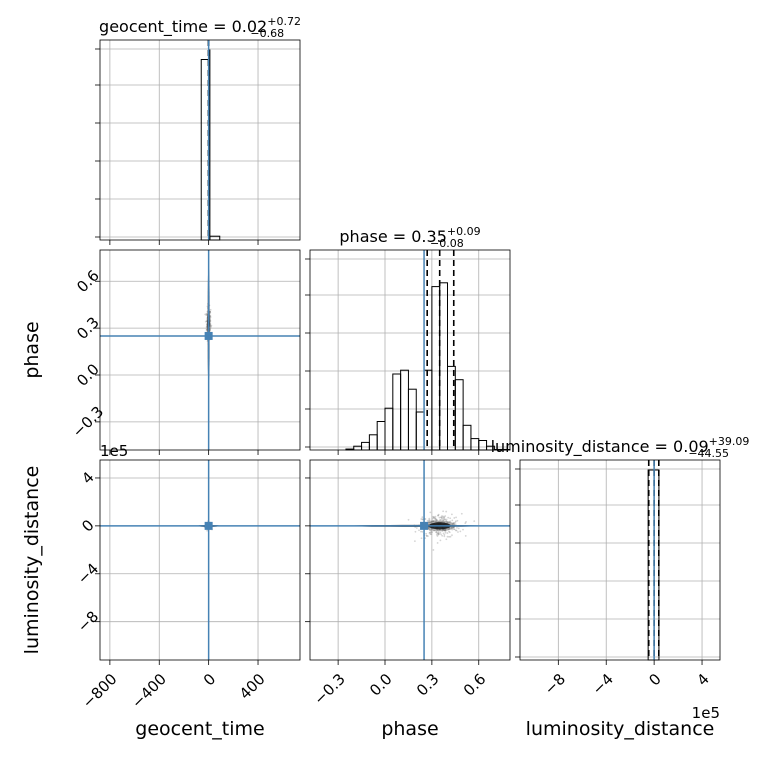  I want to click on param-name: geocent_time, so click(153, 27).